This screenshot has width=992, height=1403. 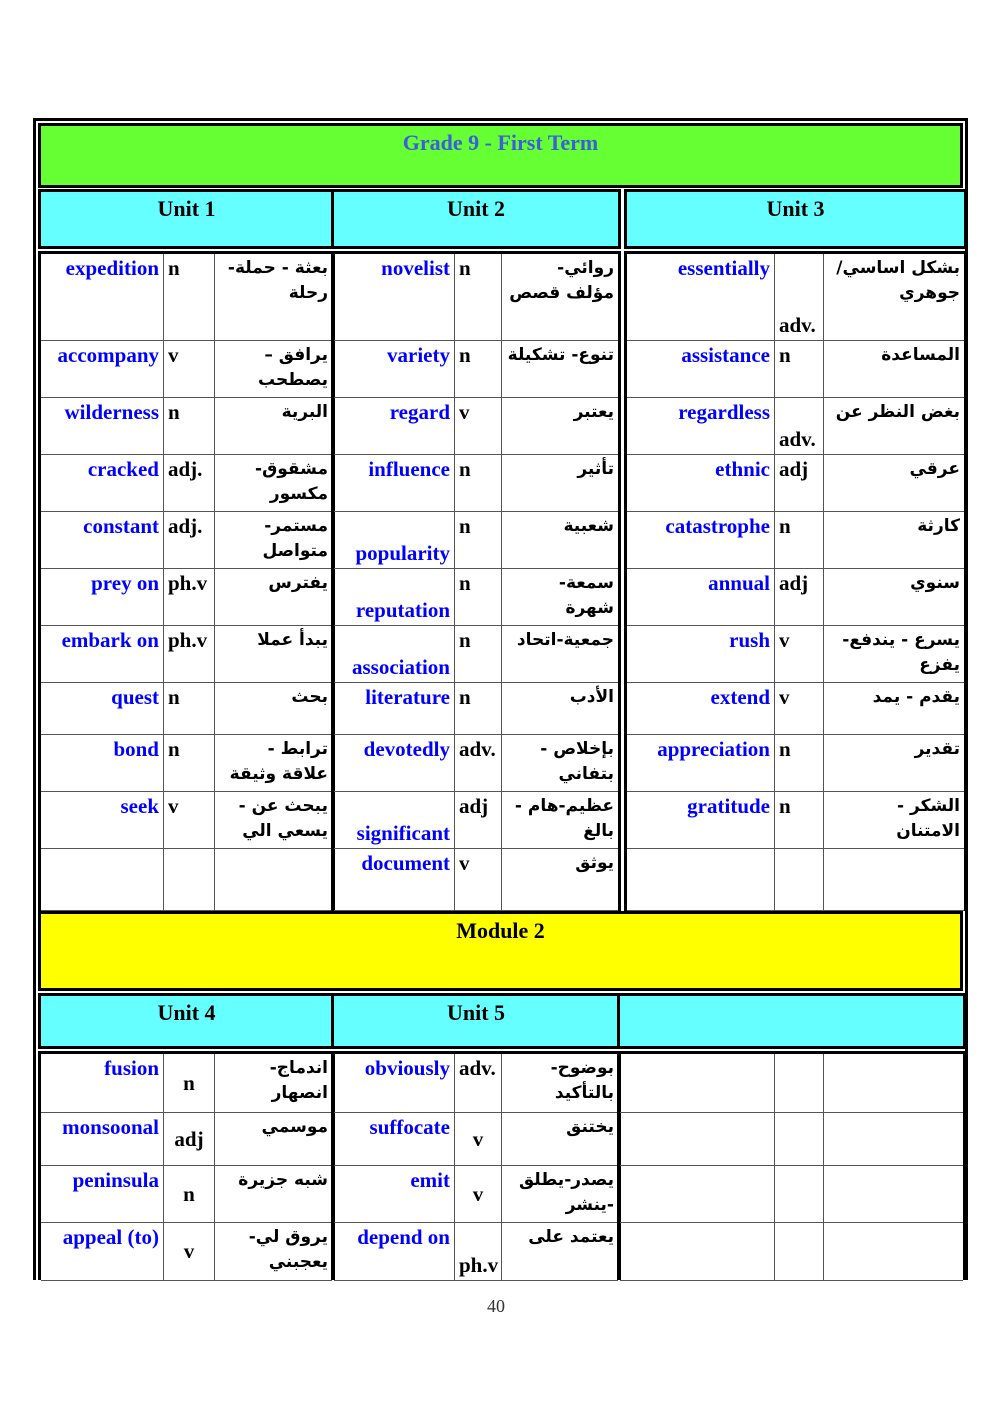 What do you see at coordinates (295, 1127) in the screenshot?
I see `meaning-text: موسمي` at bounding box center [295, 1127].